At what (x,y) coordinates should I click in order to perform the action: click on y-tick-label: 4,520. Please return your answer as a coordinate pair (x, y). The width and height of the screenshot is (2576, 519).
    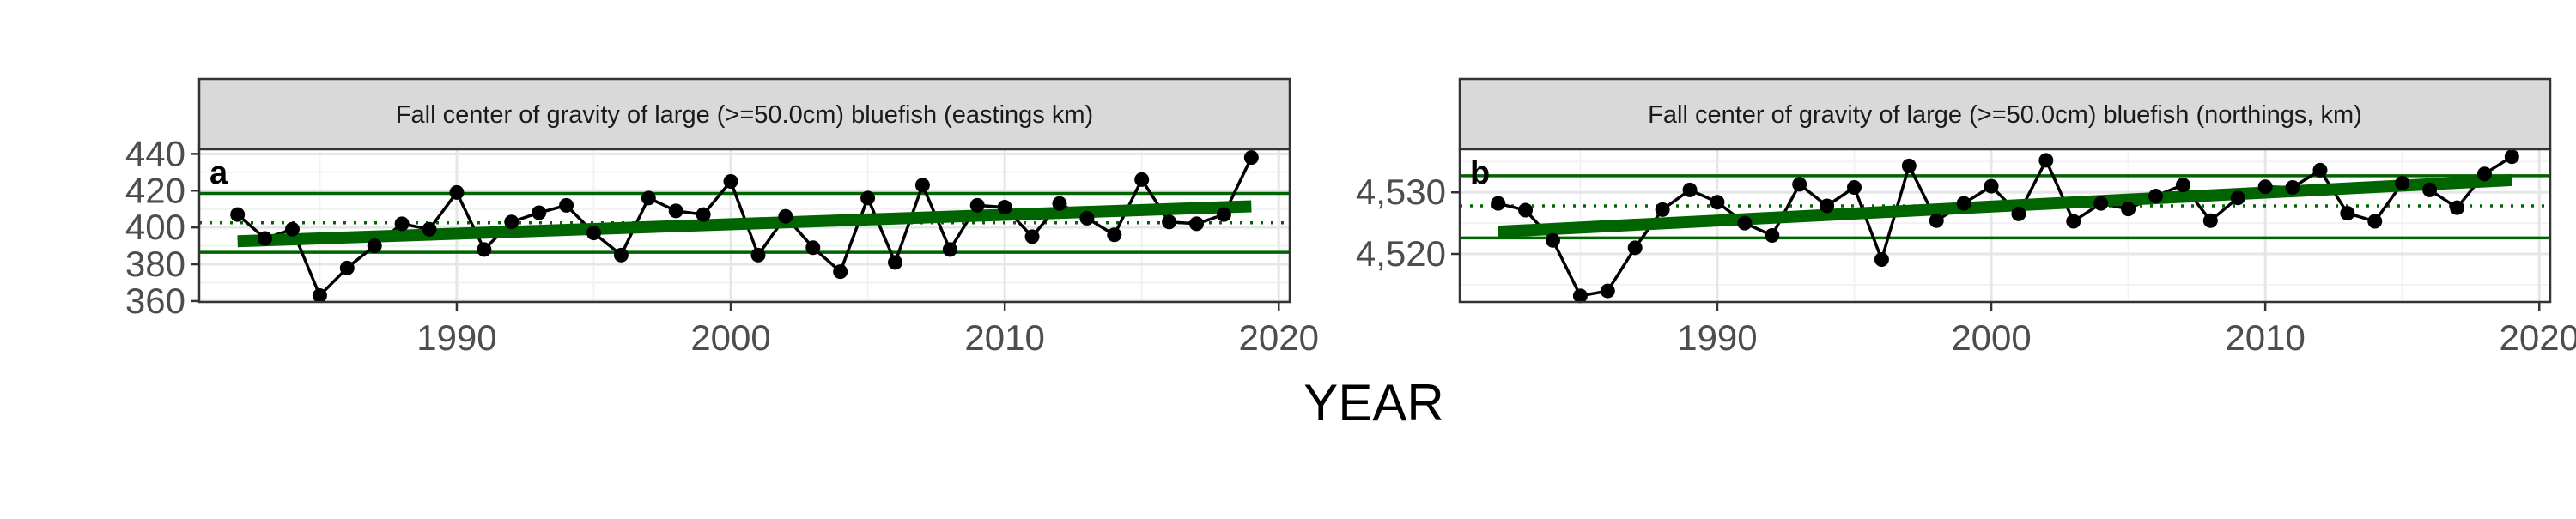
    Looking at the image, I should click on (1401, 253).